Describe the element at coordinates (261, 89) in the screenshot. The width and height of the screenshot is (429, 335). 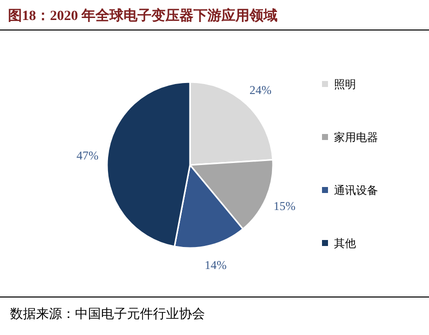
I see `data-label: 24%` at that location.